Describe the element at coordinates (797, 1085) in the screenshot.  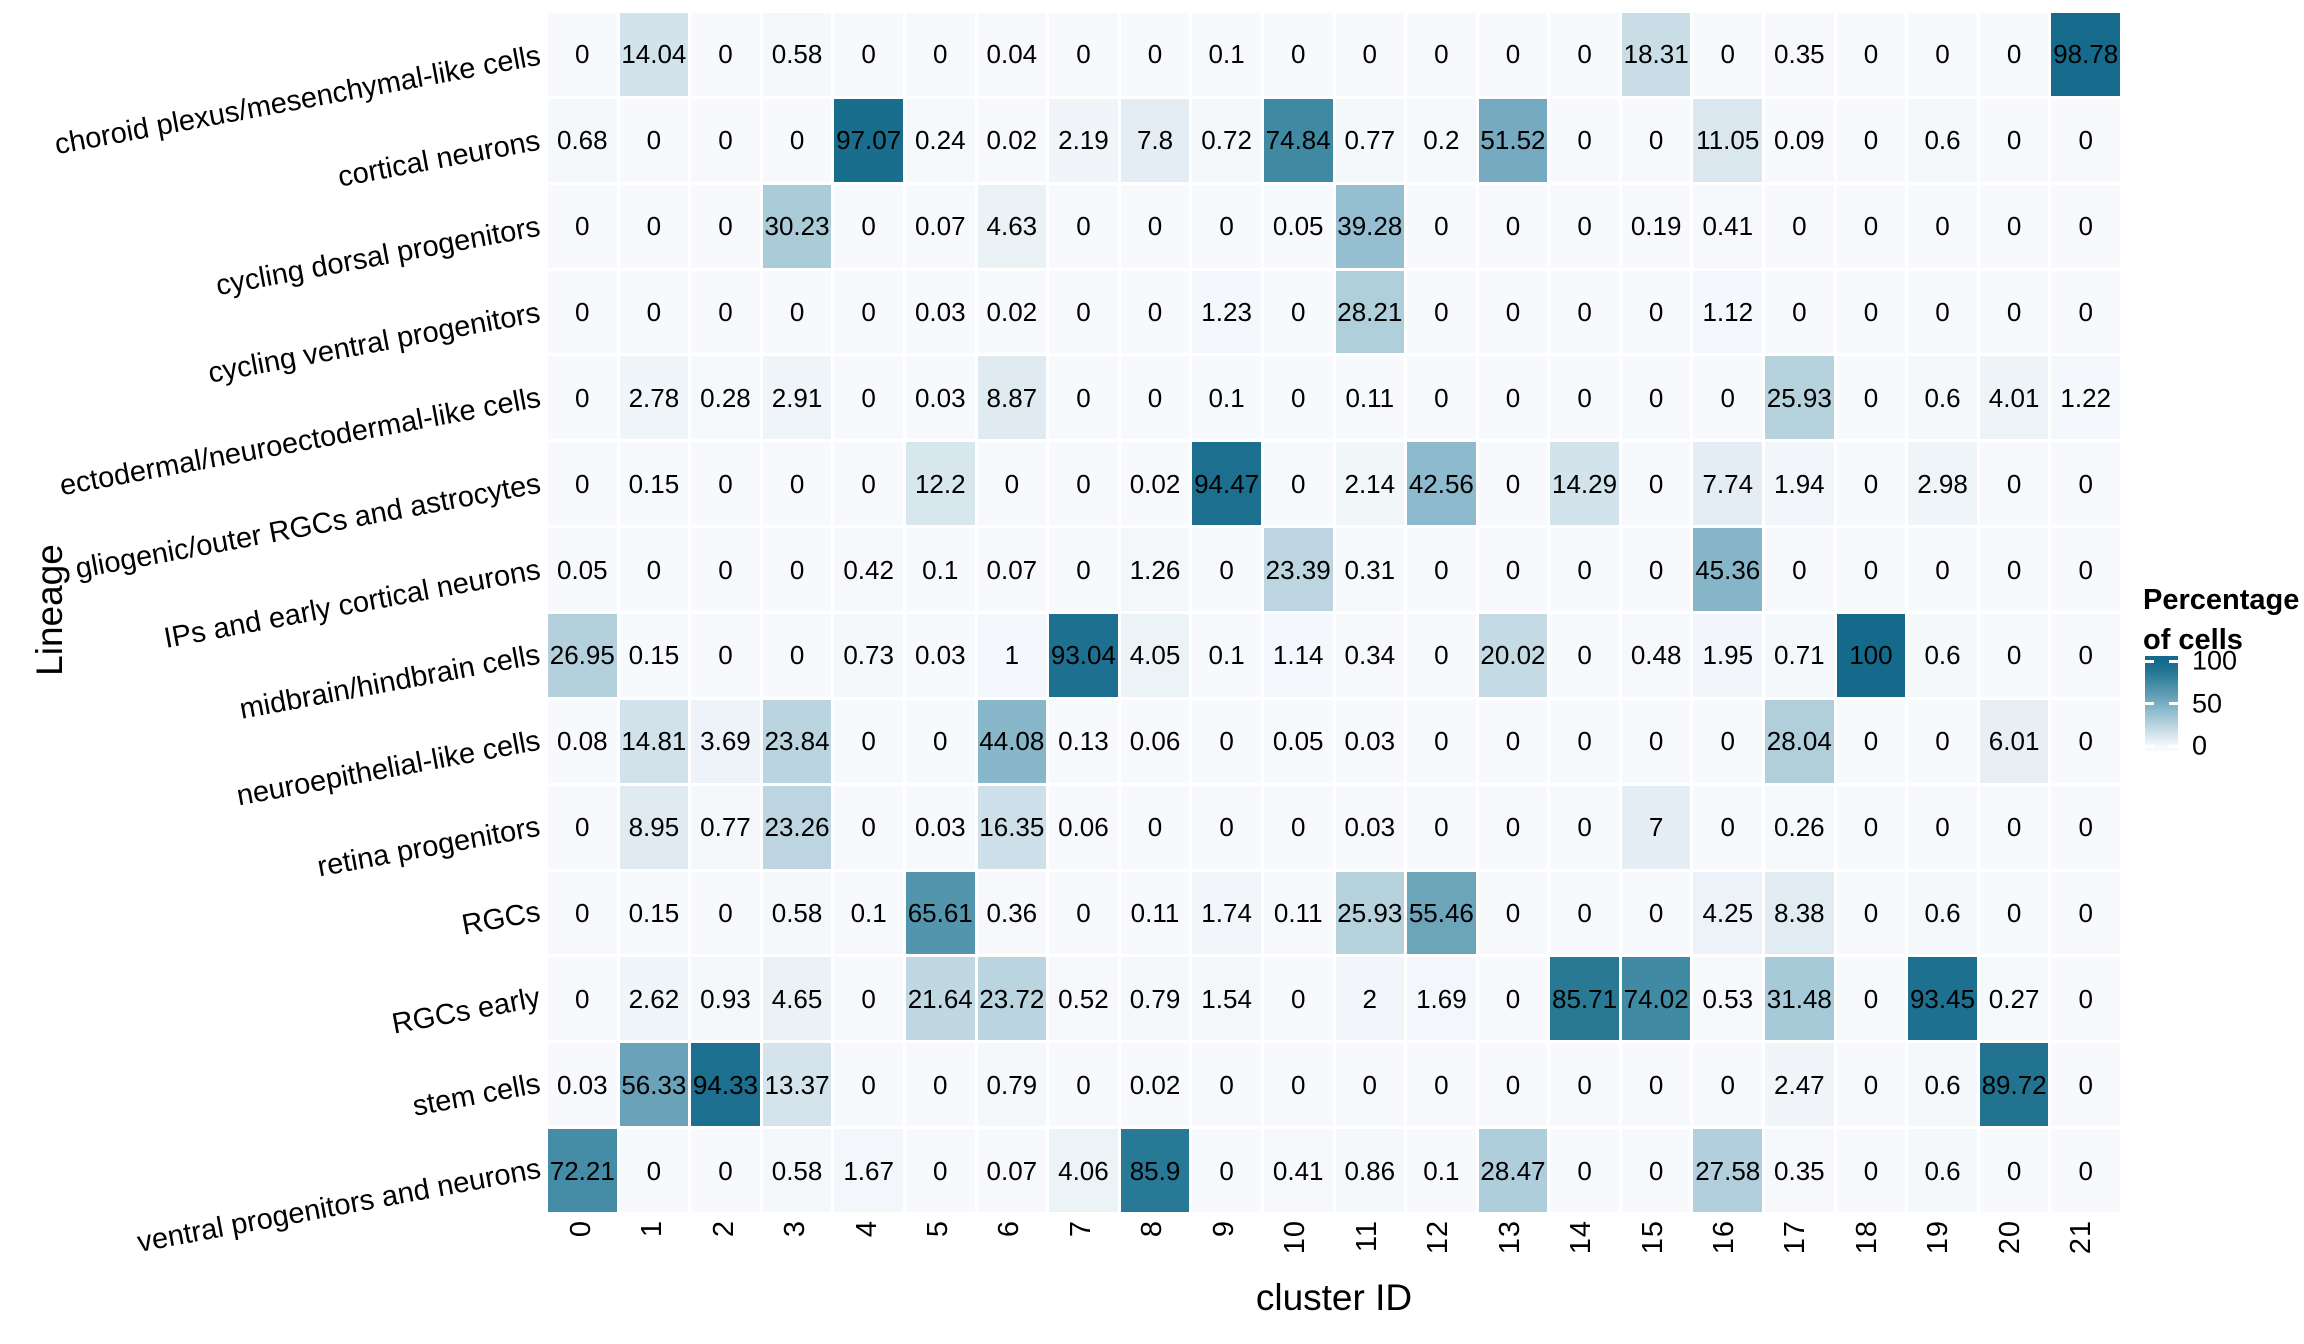
I see `heatmap-cell: 13.37` at that location.